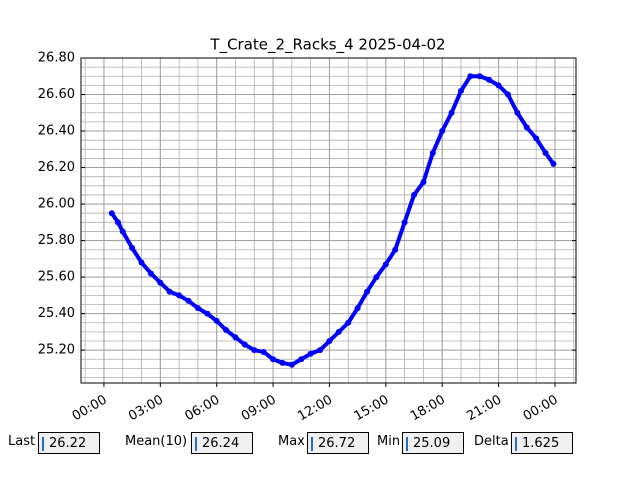  I want to click on y-tick-label: 26.80, so click(56, 58).